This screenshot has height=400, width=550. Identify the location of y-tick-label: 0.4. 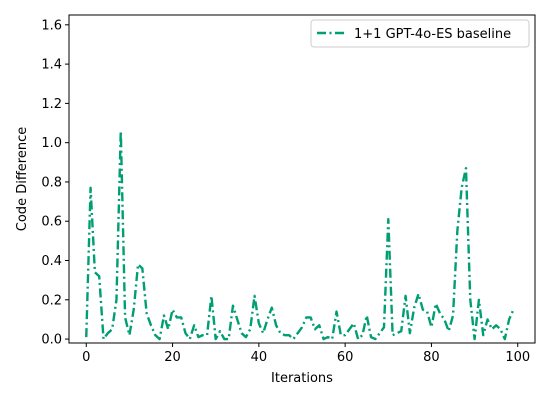
(51, 261).